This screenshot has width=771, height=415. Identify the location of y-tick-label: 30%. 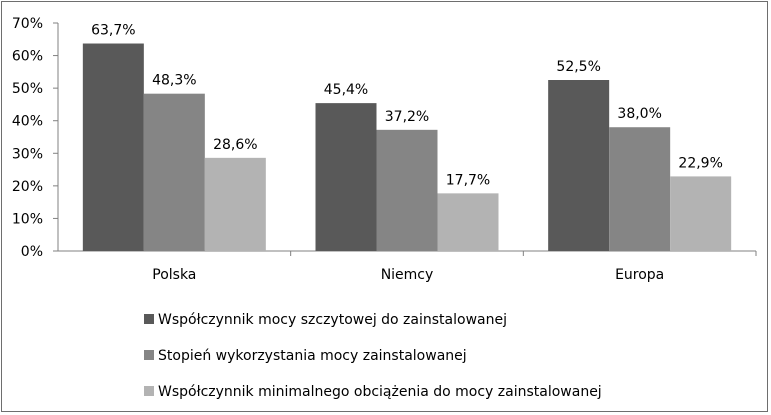
(27, 154).